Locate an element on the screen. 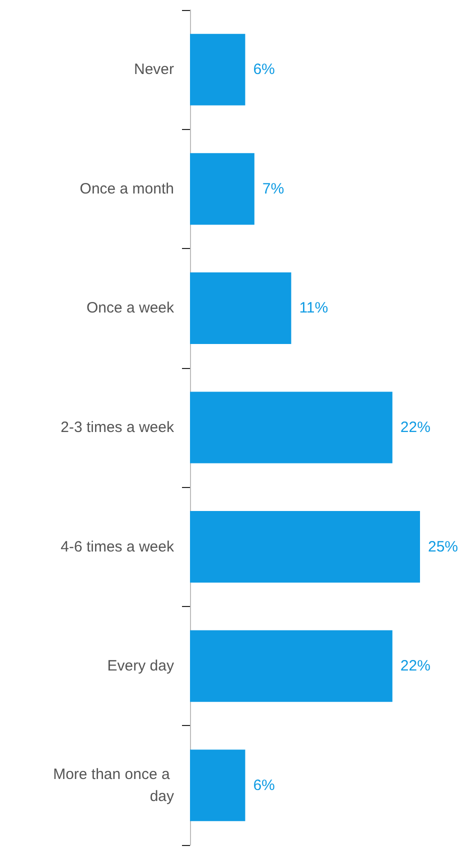 This screenshot has height=849, width=473. data-label: 7% is located at coordinates (273, 189).